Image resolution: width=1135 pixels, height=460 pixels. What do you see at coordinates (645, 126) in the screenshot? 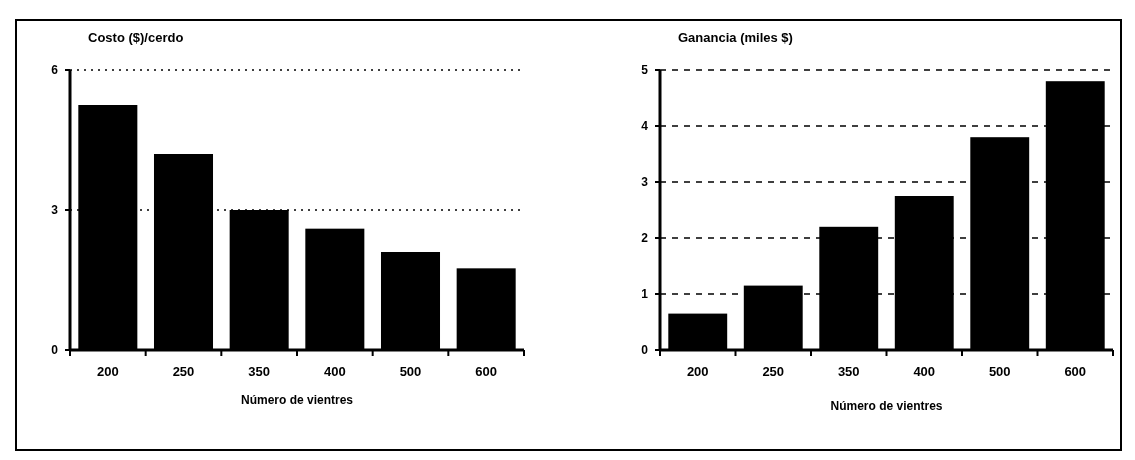
I see `y-tick-label: 4` at bounding box center [645, 126].